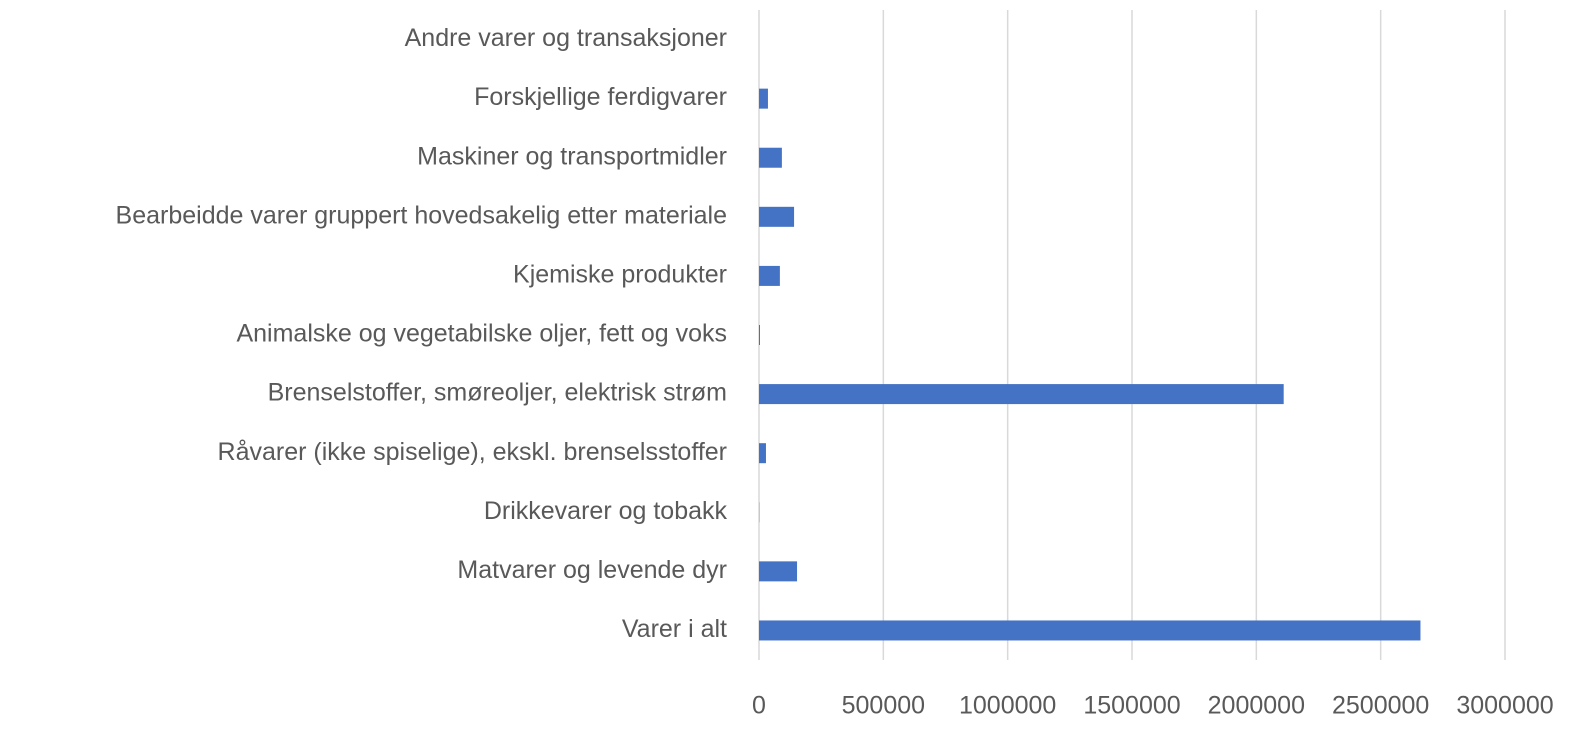 This screenshot has height=731, width=1589. What do you see at coordinates (606, 511) in the screenshot?
I see `y-tick-label: Drikkevarer og tobakk` at bounding box center [606, 511].